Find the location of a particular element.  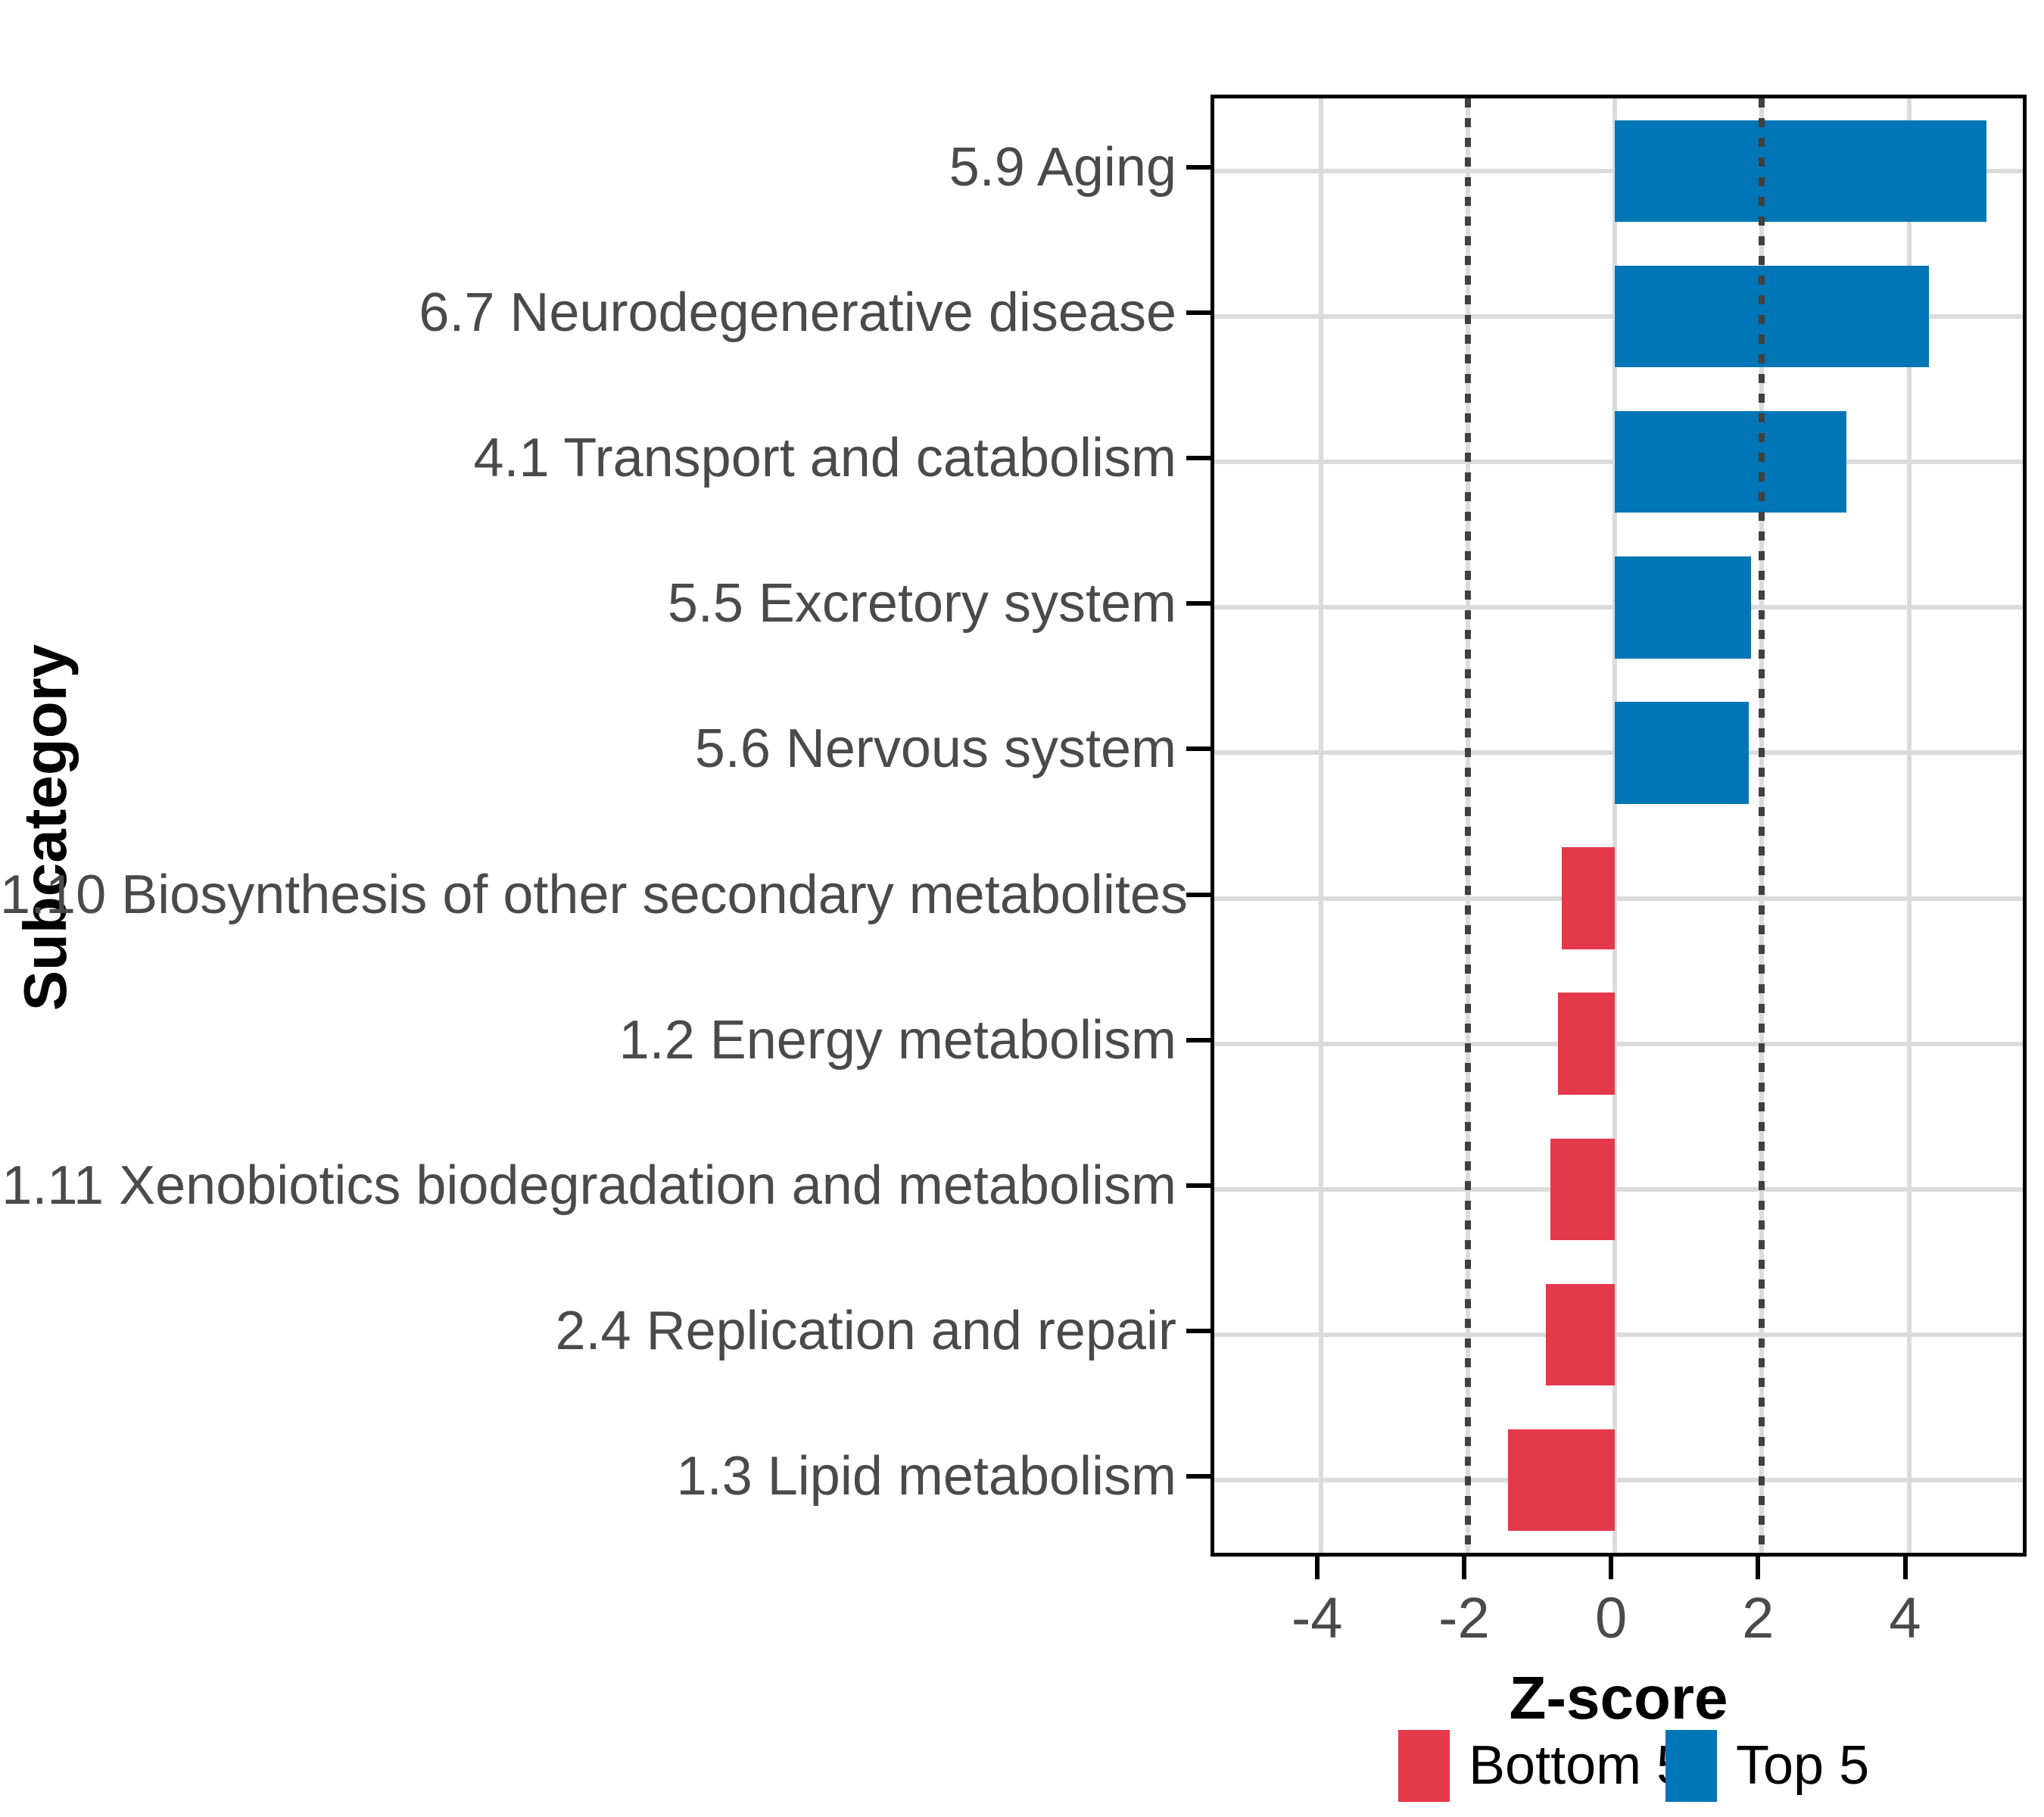

legend-swatch-top5 is located at coordinates (1691, 1766).